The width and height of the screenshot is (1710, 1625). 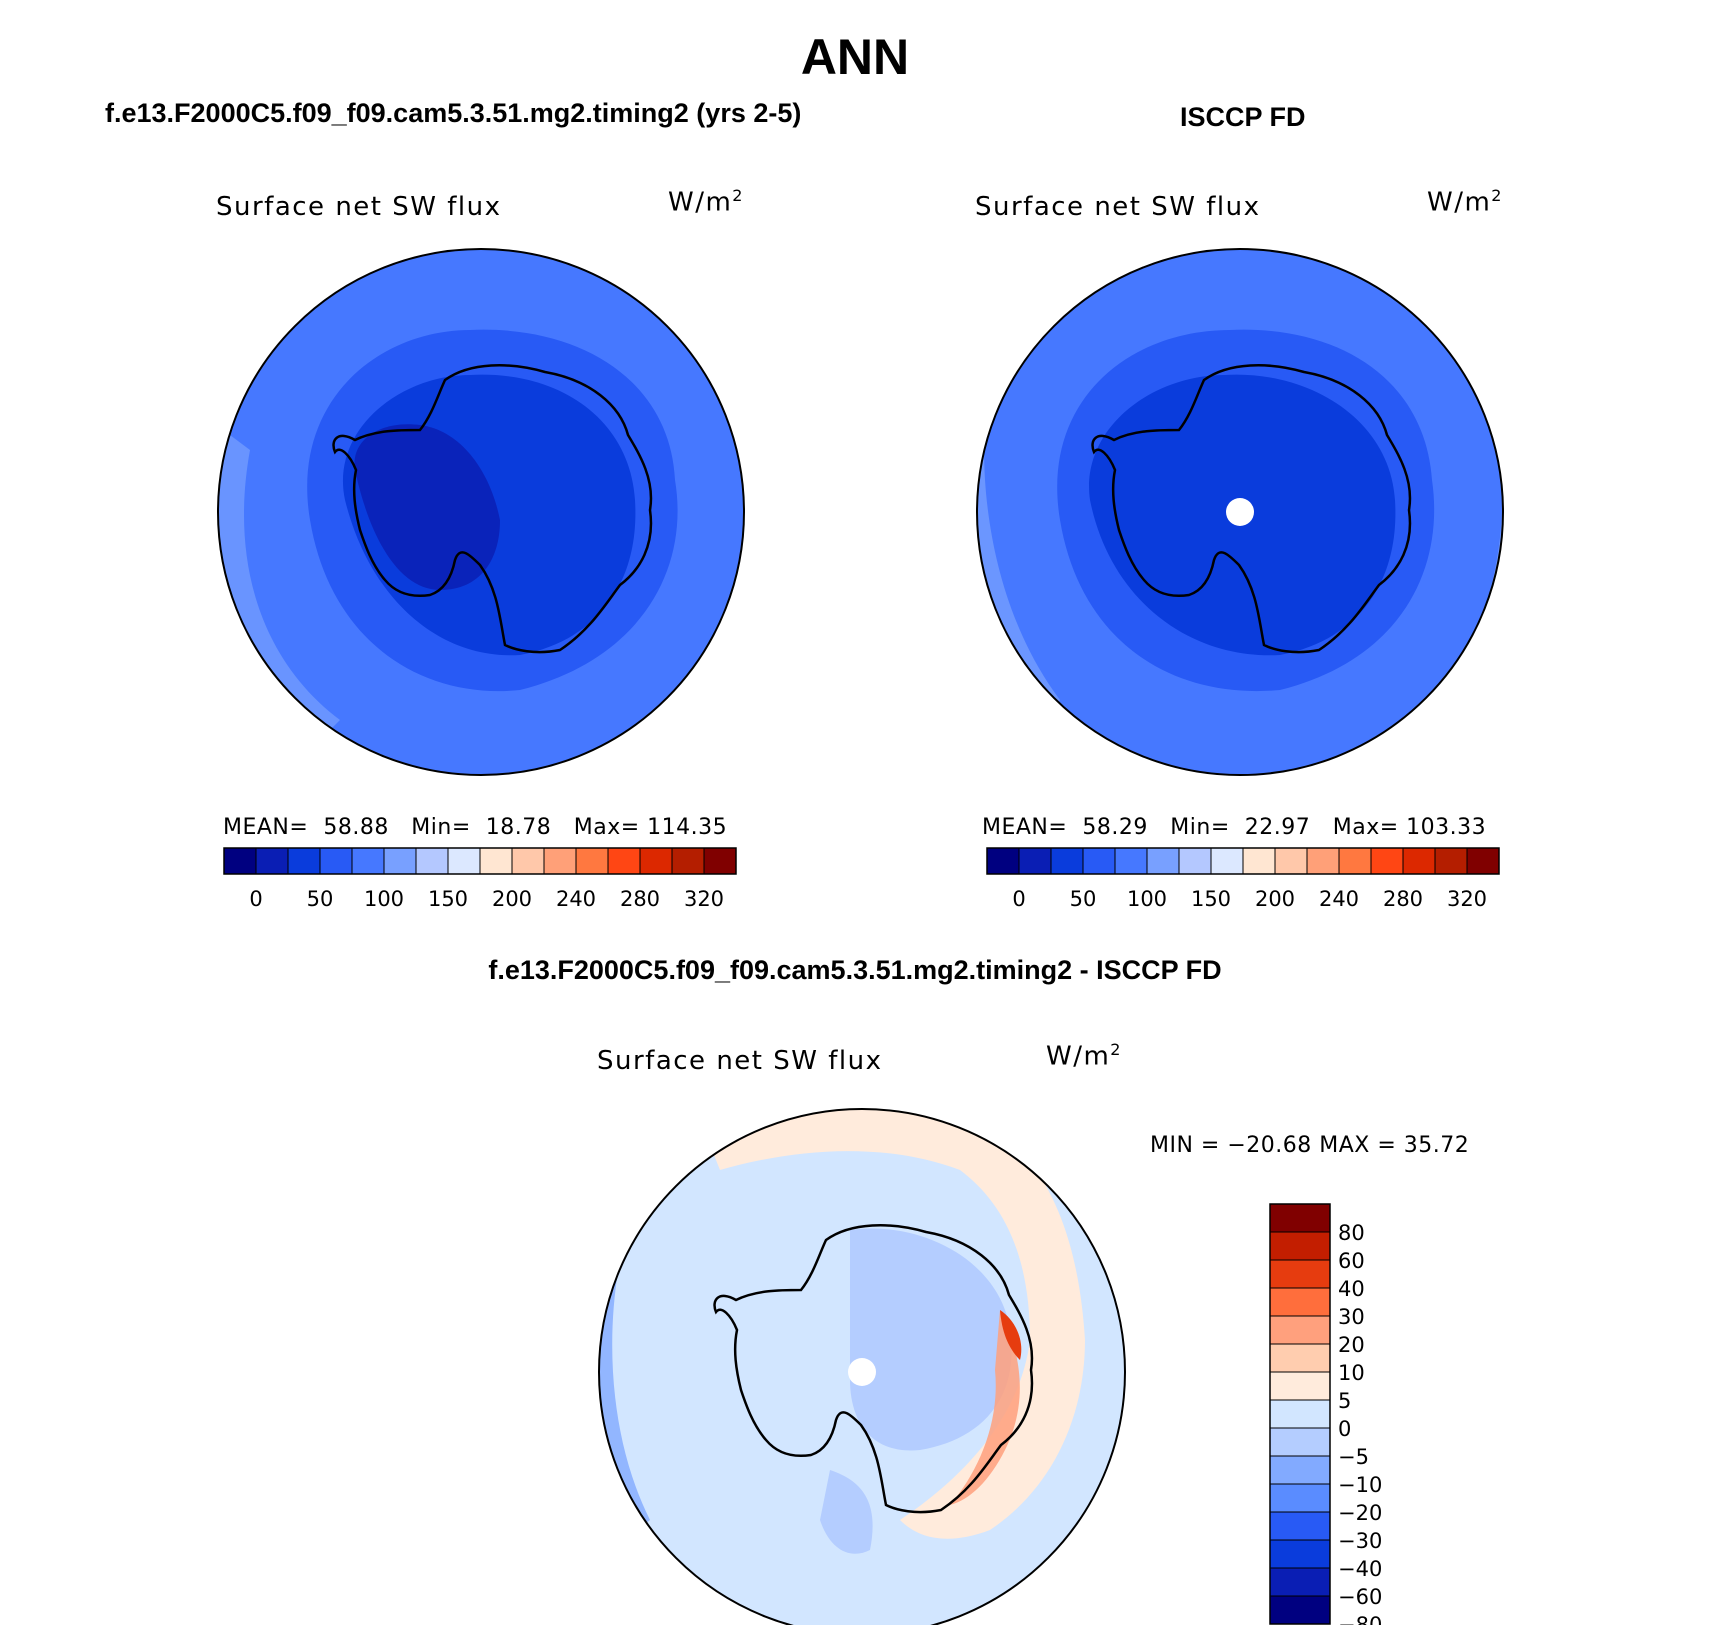 I want to click on obs-colorbar: 0 50 100 150 200 240 280 320, so click(x=1243, y=879).